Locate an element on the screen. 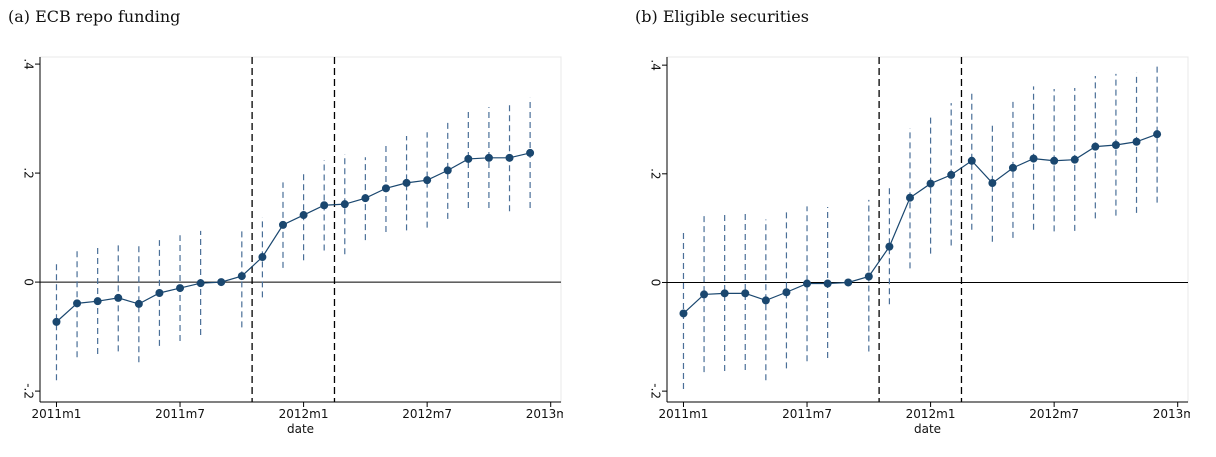  panel-title: (a) ECB repo funding is located at coordinates (94, 16).